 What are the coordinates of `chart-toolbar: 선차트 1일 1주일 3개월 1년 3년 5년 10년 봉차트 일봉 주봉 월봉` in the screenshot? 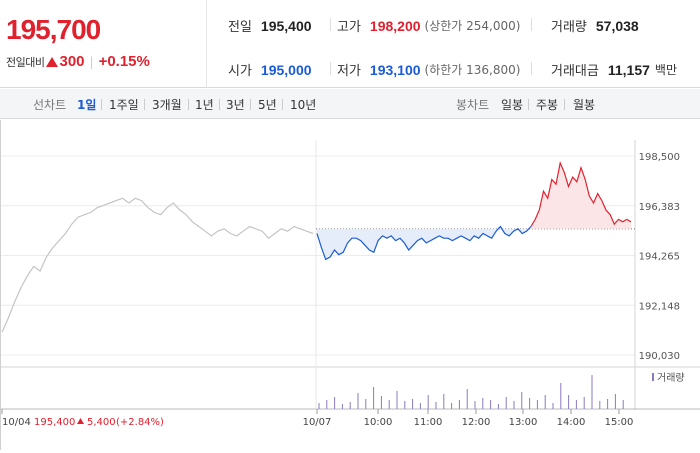 It's located at (350, 104).